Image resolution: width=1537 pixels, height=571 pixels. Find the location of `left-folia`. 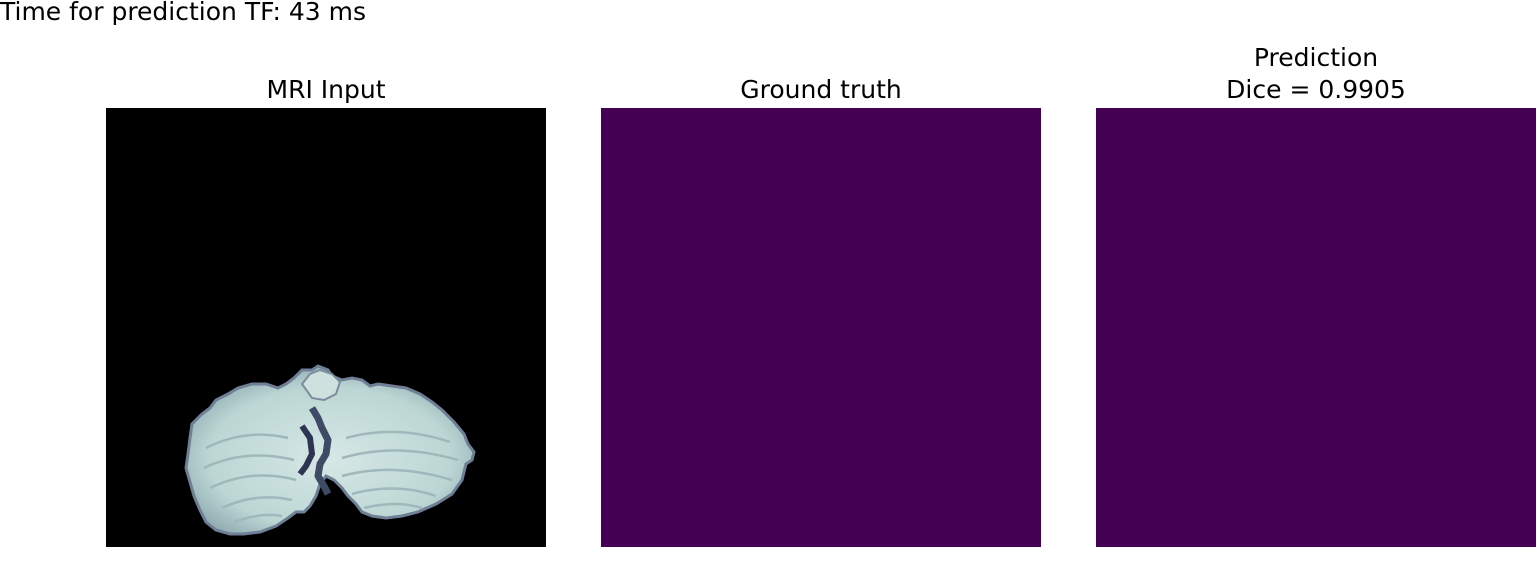

left-folia is located at coordinates (250, 478).